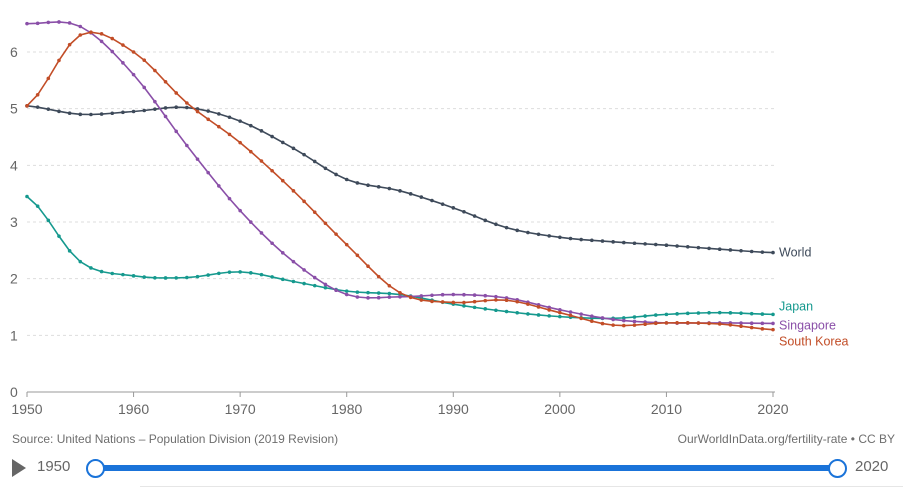 Image resolution: width=903 pixels, height=488 pixels. Describe the element at coordinates (795, 253) in the screenshot. I see `series-label: World` at that location.